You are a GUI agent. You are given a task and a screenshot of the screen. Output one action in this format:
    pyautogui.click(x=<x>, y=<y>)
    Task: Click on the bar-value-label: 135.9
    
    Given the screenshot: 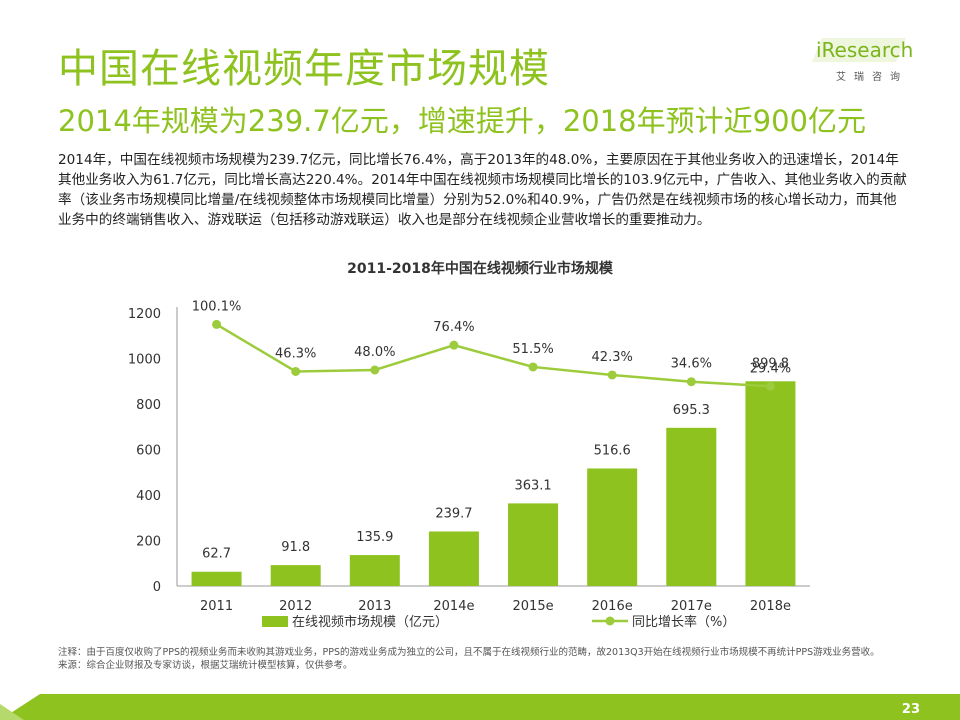 What is the action you would take?
    pyautogui.click(x=374, y=537)
    